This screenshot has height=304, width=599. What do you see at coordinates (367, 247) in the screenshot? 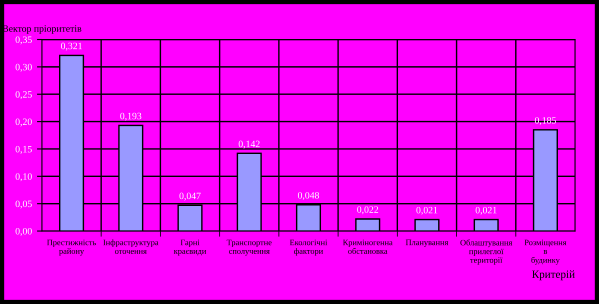
I see `x-tick-label: Криміногенна обстановка` at bounding box center [367, 247].